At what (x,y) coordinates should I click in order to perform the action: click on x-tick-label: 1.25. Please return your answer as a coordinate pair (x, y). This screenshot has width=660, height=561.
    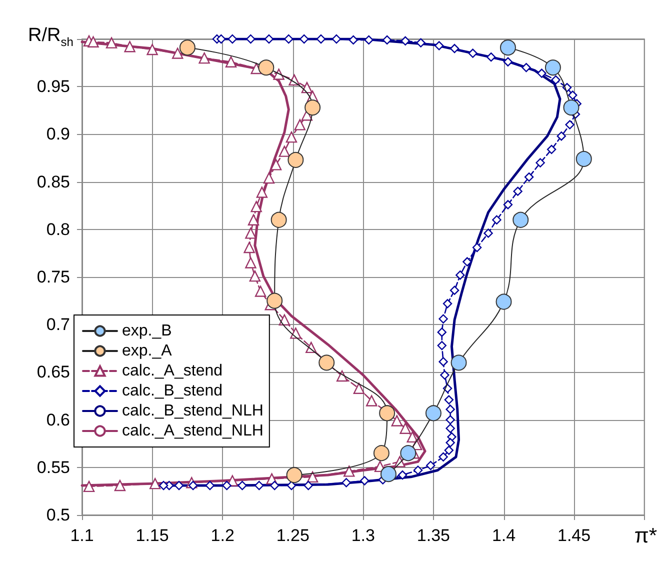
    Looking at the image, I should click on (293, 535).